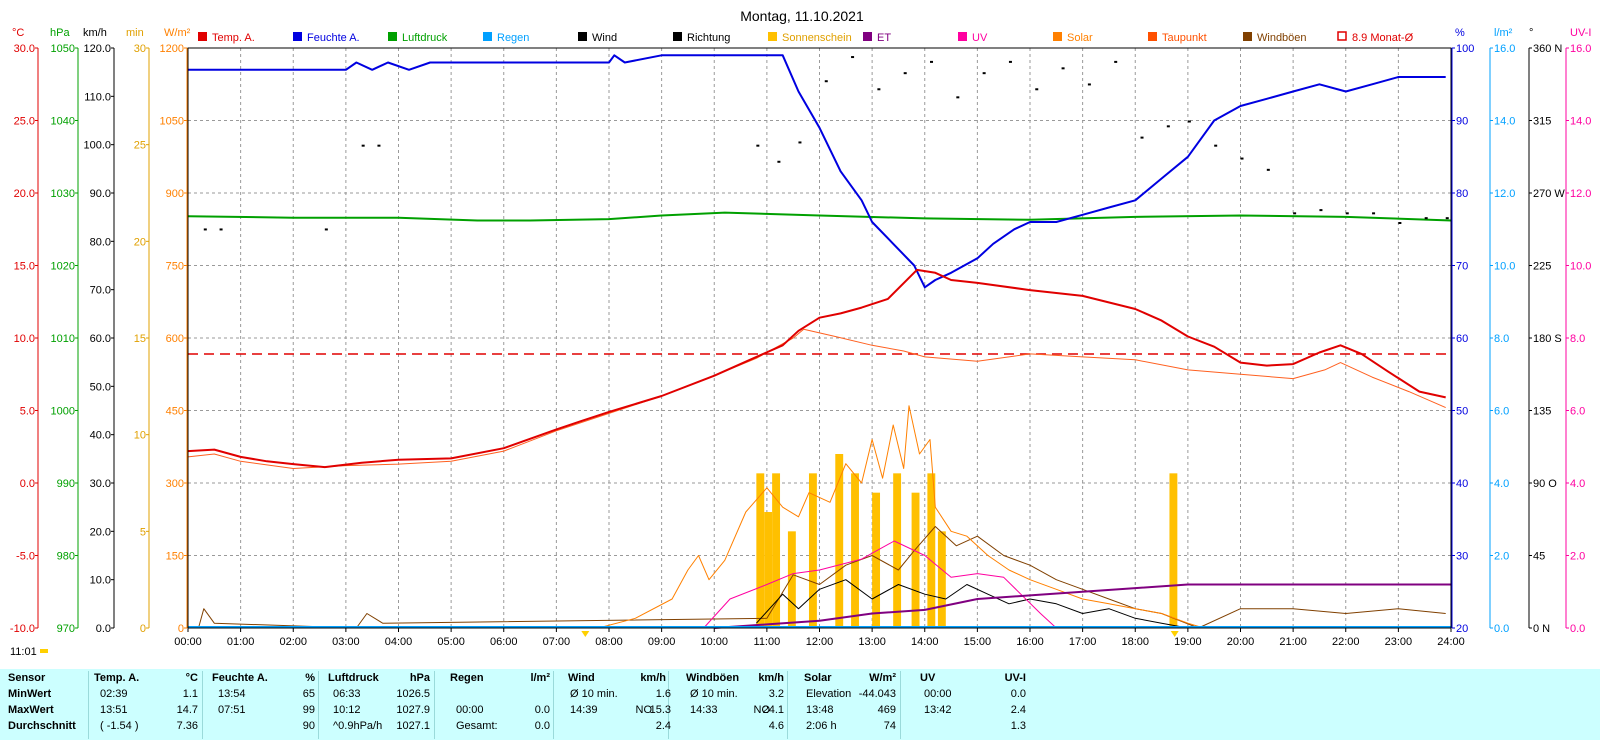 Image resolution: width=1600 pixels, height=740 pixels. What do you see at coordinates (66, 557) in the screenshot?
I see `pressure-tick-label: 980` at bounding box center [66, 557].